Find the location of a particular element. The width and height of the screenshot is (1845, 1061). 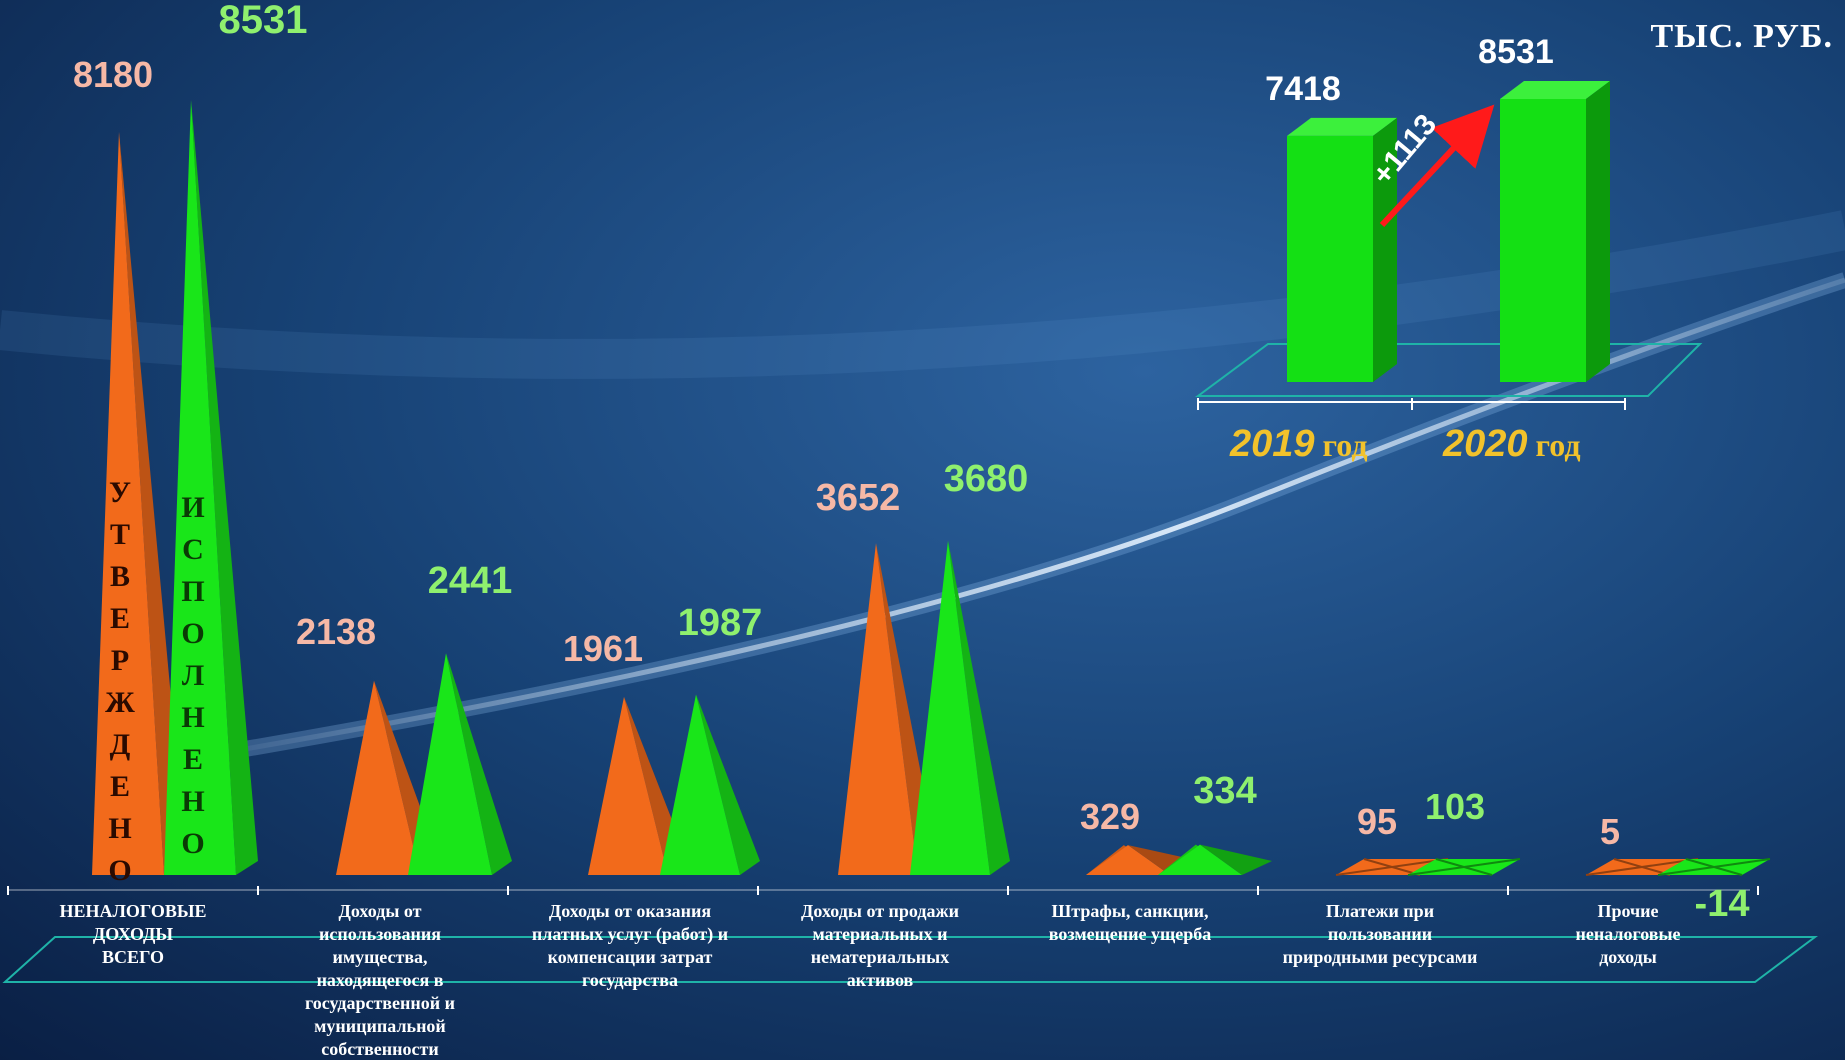

planned-value-label: 329 is located at coordinates (1110, 817).